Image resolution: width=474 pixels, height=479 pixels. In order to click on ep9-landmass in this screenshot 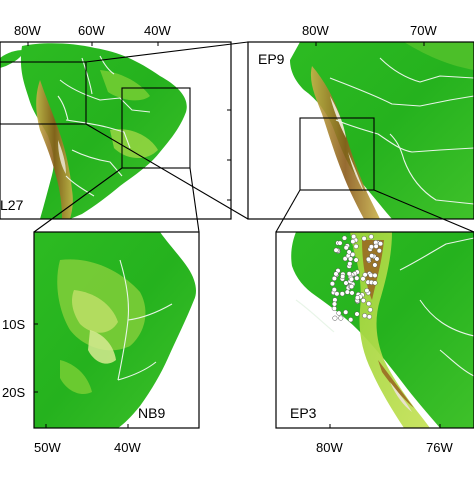, I will do `click(382, 130)`.